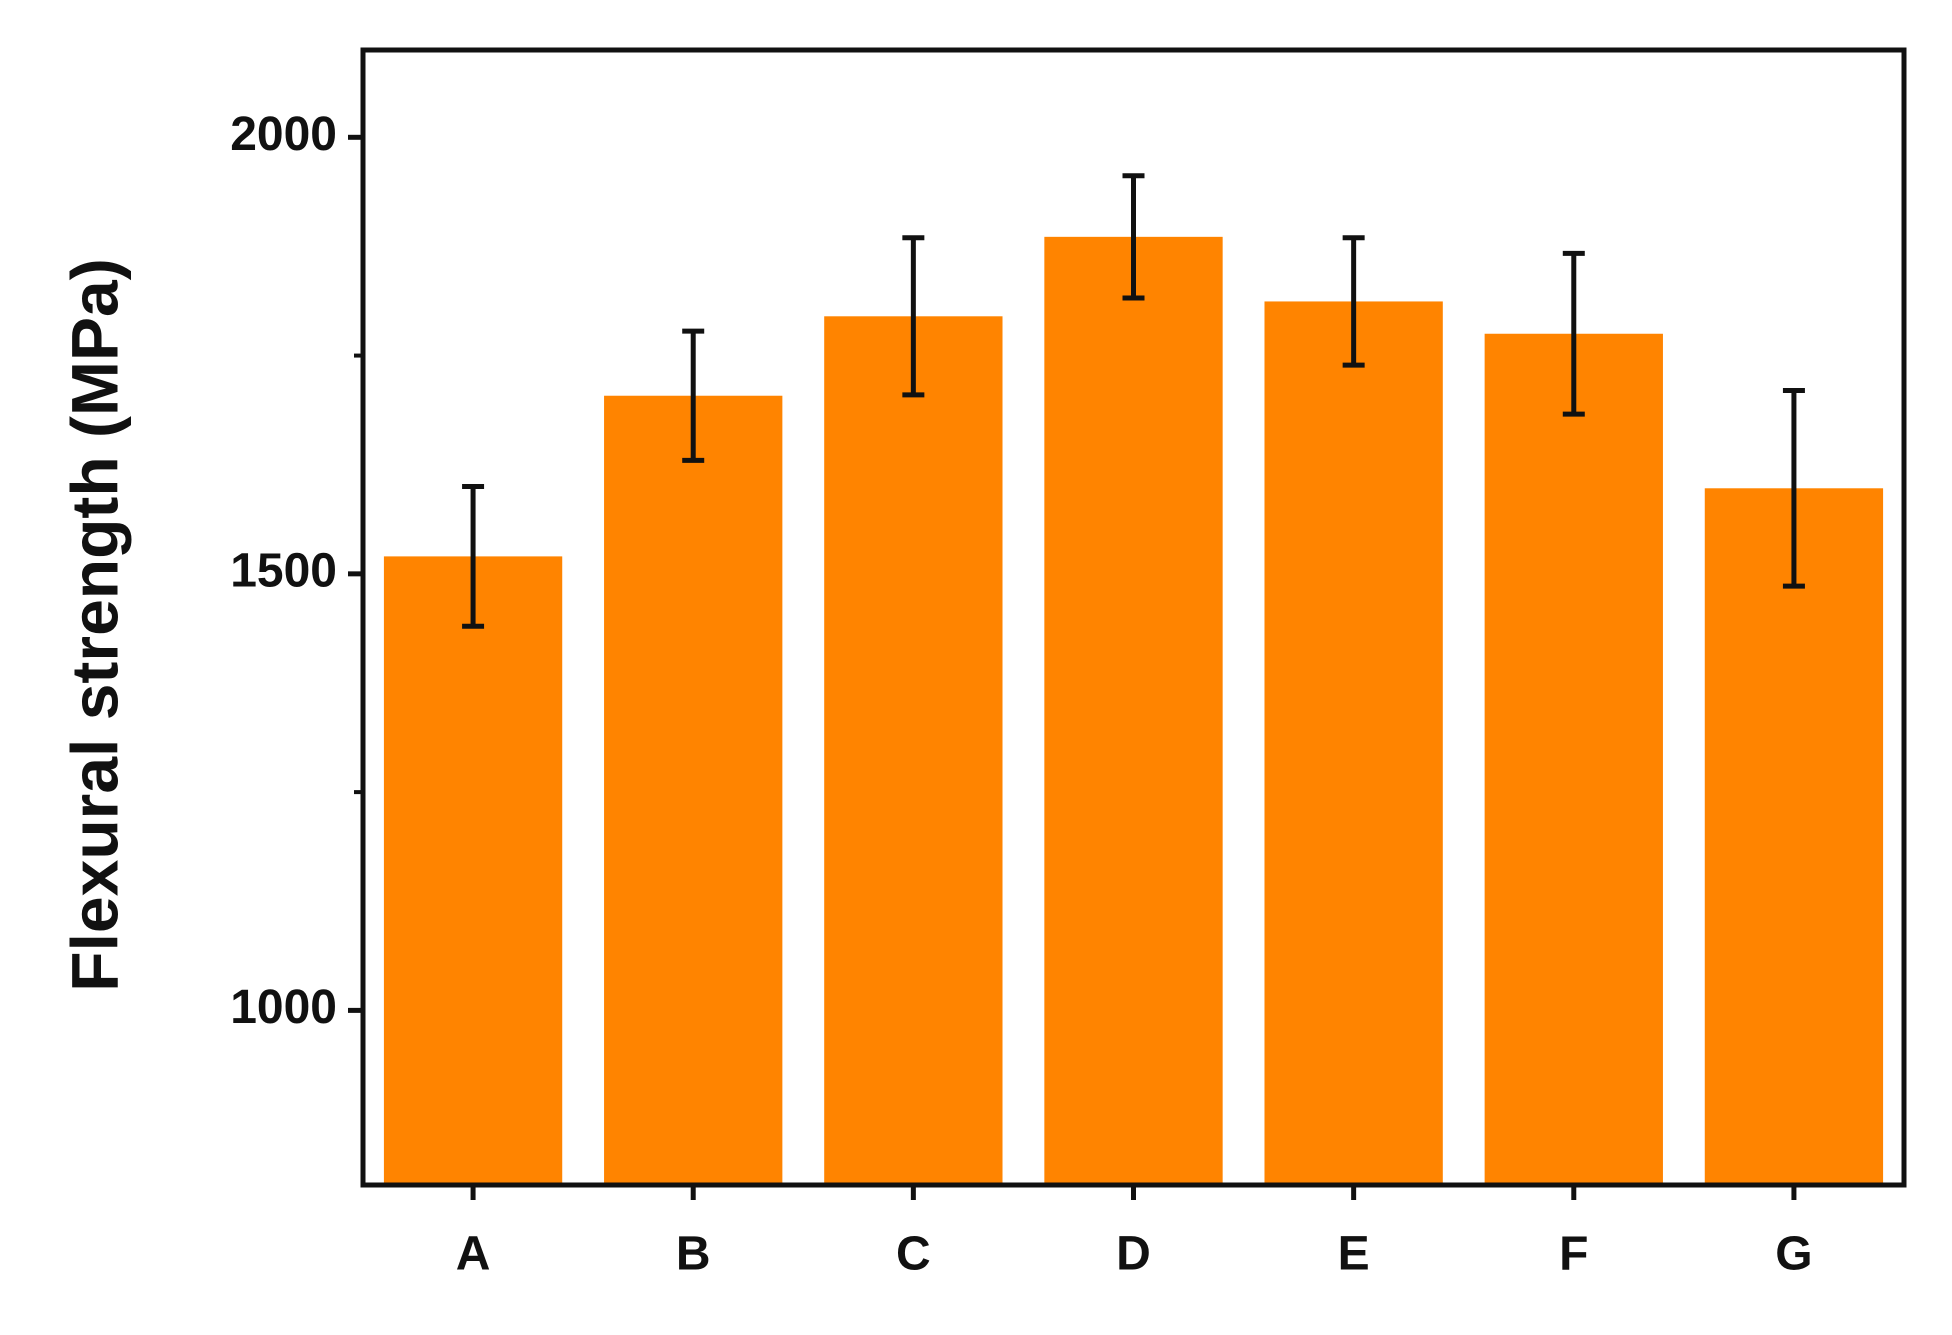 The width and height of the screenshot is (1952, 1335). Describe the element at coordinates (1354, 1254) in the screenshot. I see `x-tick-label: E` at that location.